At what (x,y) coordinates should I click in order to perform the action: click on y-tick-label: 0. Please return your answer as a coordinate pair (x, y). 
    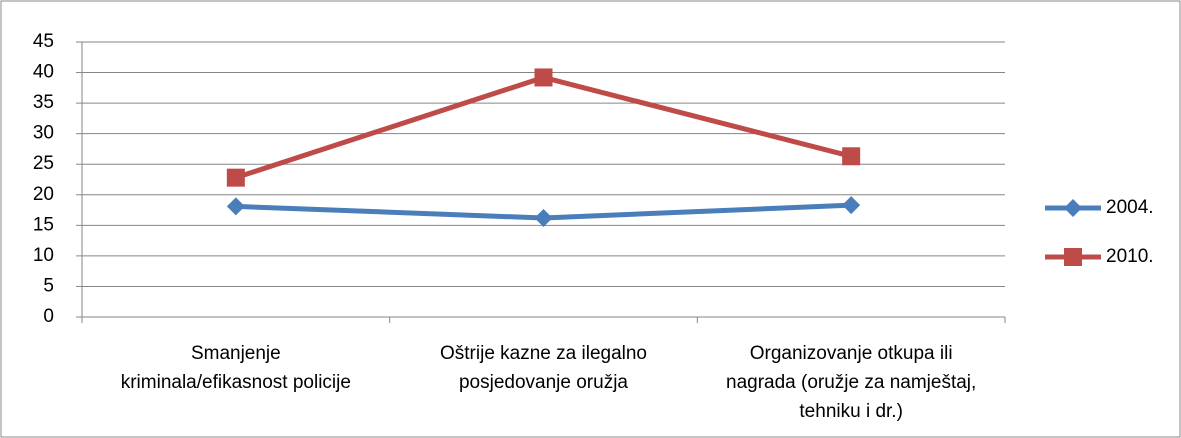
    Looking at the image, I should click on (48, 316).